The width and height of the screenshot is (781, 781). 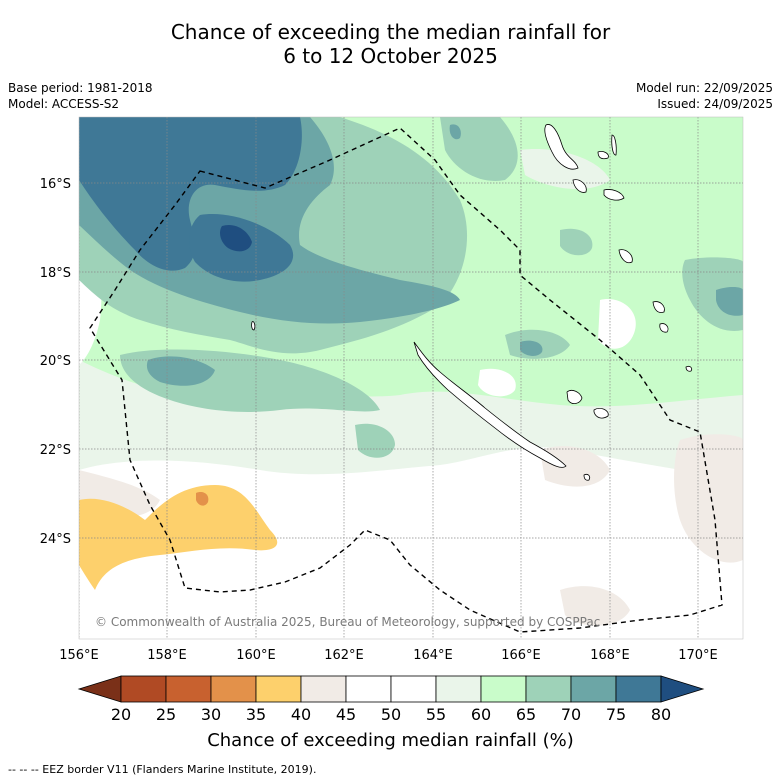 I want to click on field-45-55-east, so click(x=617, y=324).